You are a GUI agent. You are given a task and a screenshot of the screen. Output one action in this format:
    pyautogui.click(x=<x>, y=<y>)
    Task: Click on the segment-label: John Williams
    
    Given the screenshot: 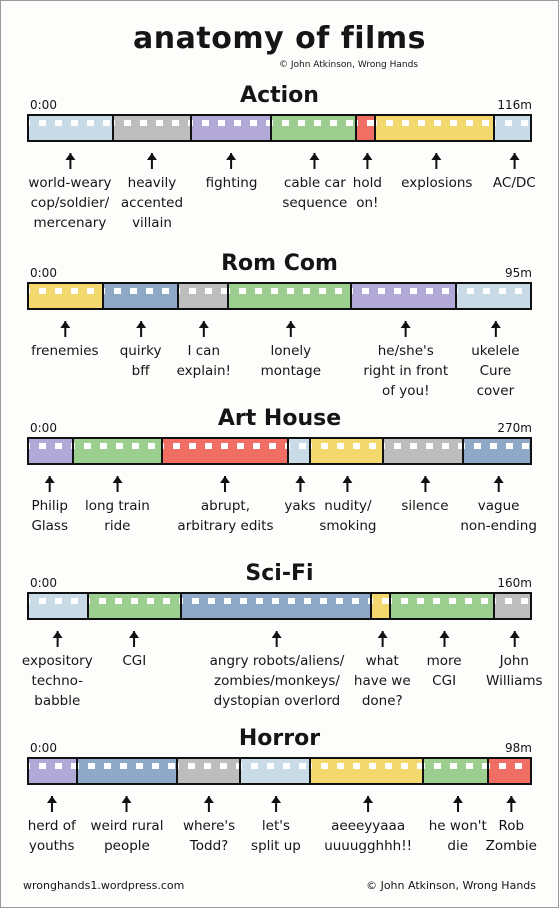 What is the action you would take?
    pyautogui.click(x=514, y=661)
    